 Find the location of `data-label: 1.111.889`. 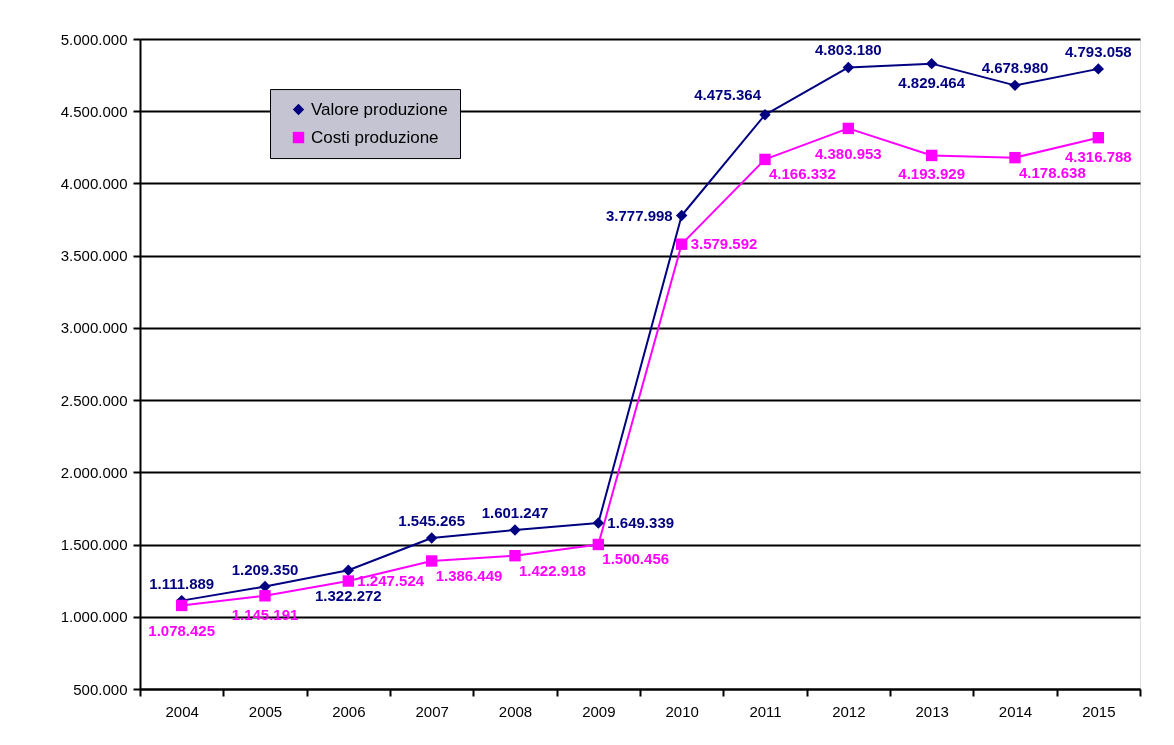

data-label: 1.111.889 is located at coordinates (182, 583).